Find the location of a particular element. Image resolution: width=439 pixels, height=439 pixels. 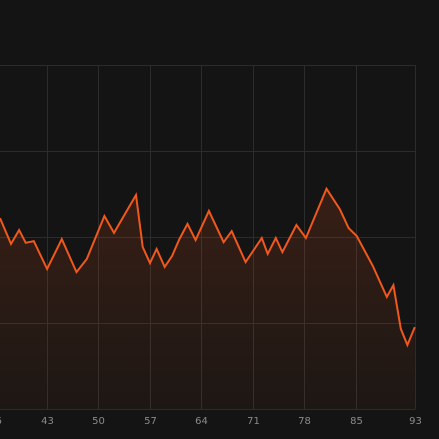

x-tick-label: 71 is located at coordinates (253, 421).